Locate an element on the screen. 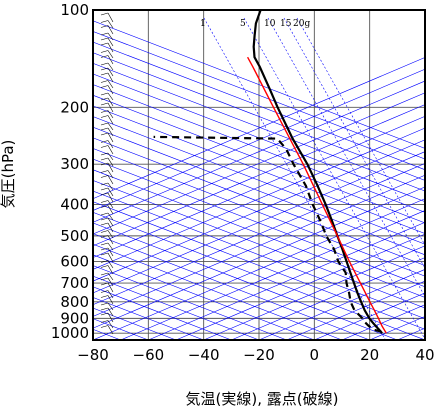 This screenshot has height=412, width=435. y-tick-label: 300 is located at coordinates (74, 164).